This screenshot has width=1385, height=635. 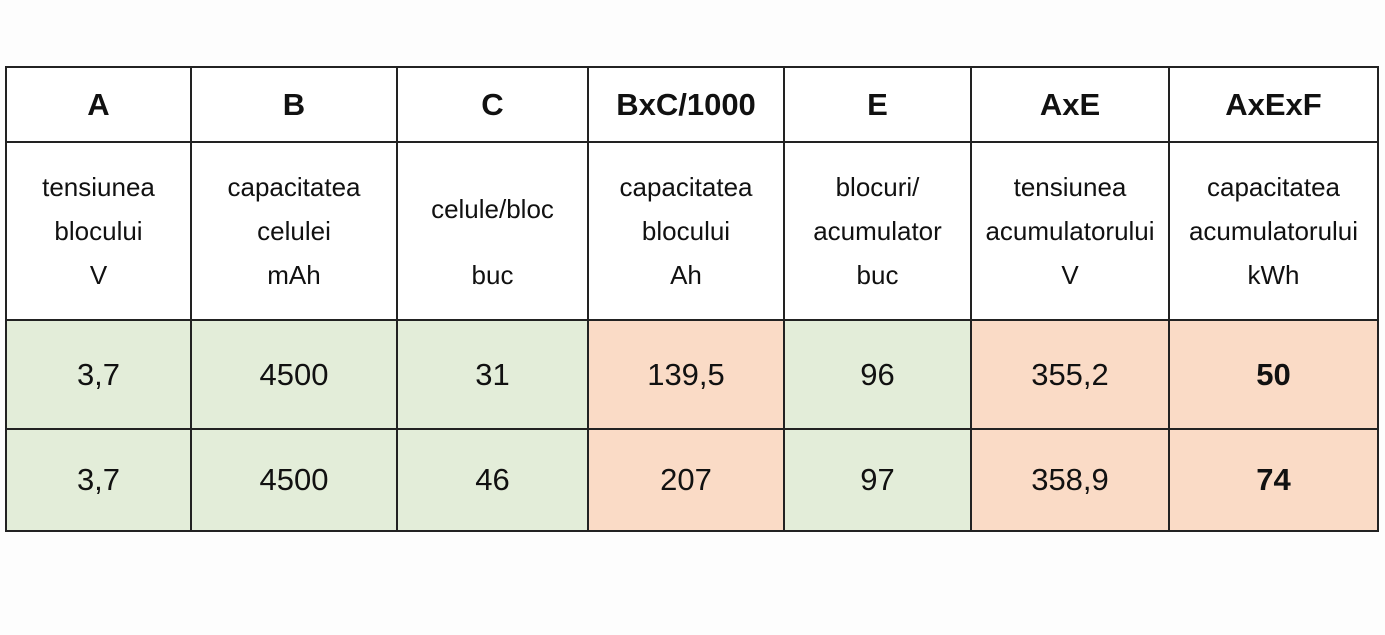 I want to click on header-row: A B C BxC/1000 E AxE AxExF, so click(x=692, y=104).